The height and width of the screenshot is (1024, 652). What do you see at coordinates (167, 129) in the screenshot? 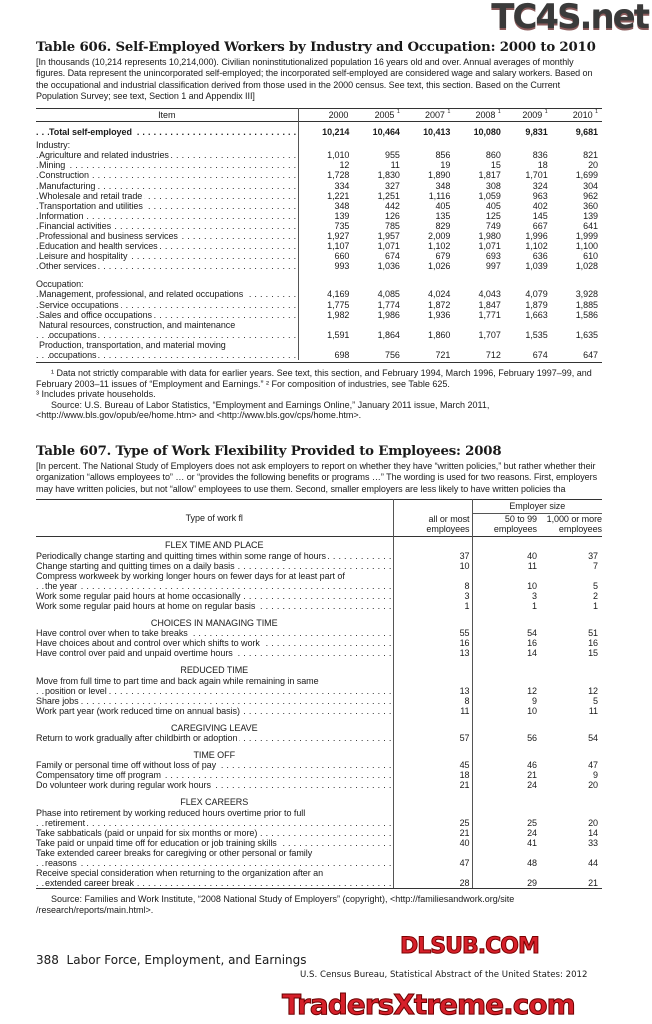
I see `row-label-cell: Total self-employed` at bounding box center [167, 129].